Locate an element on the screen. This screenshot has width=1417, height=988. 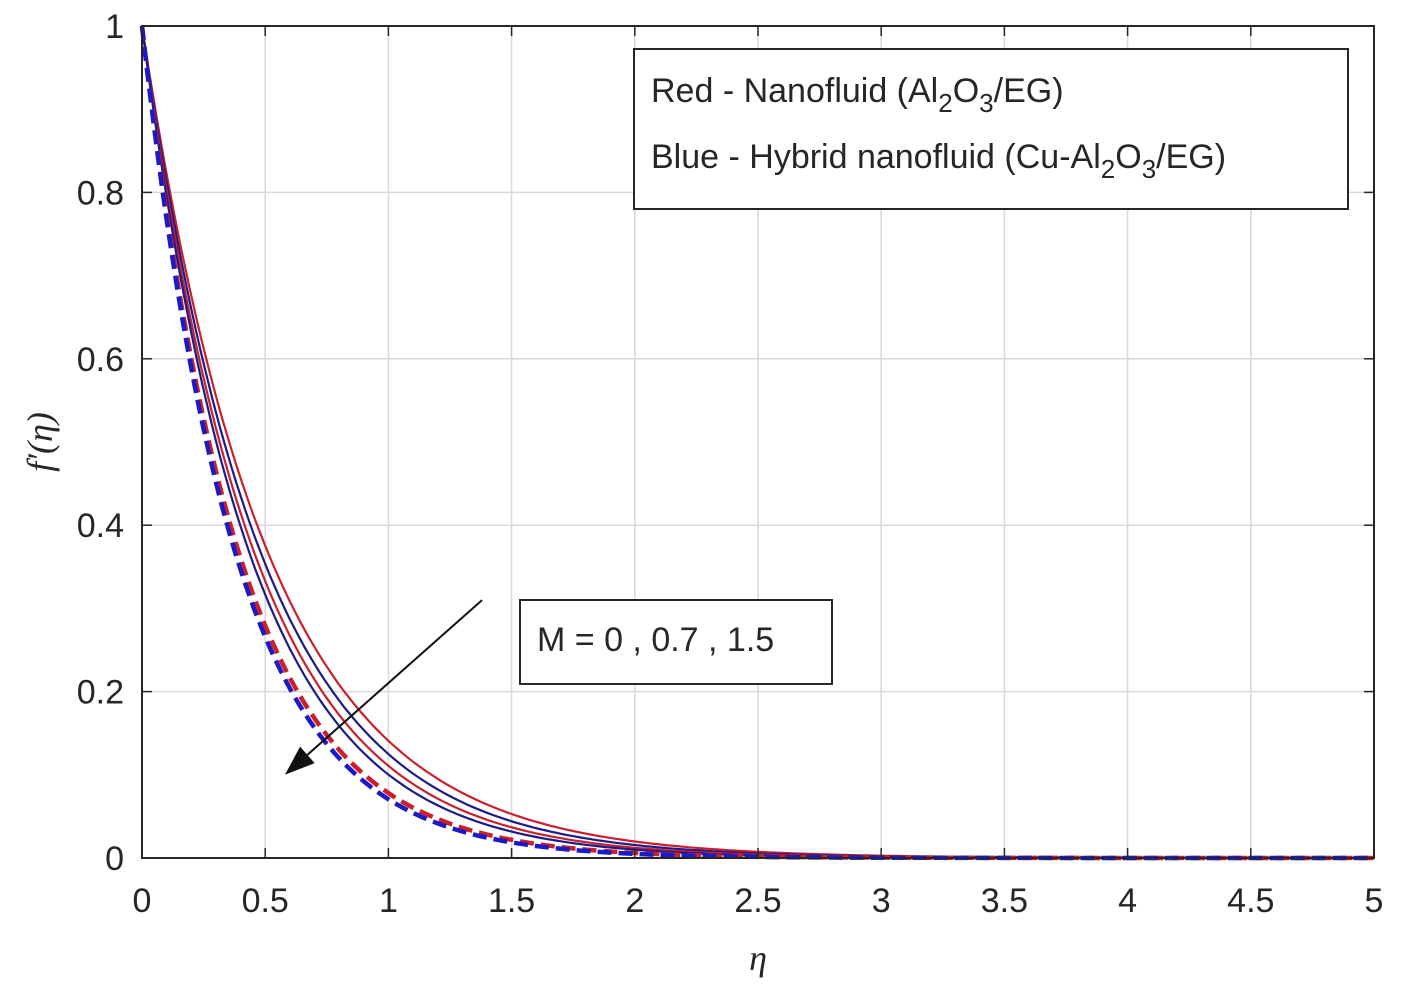
legend-blue-mid: O is located at coordinates (1128, 157).